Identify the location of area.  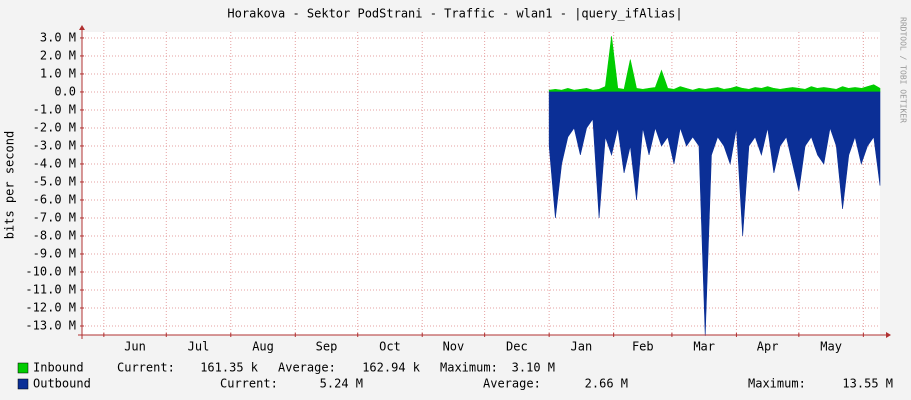
(714, 64).